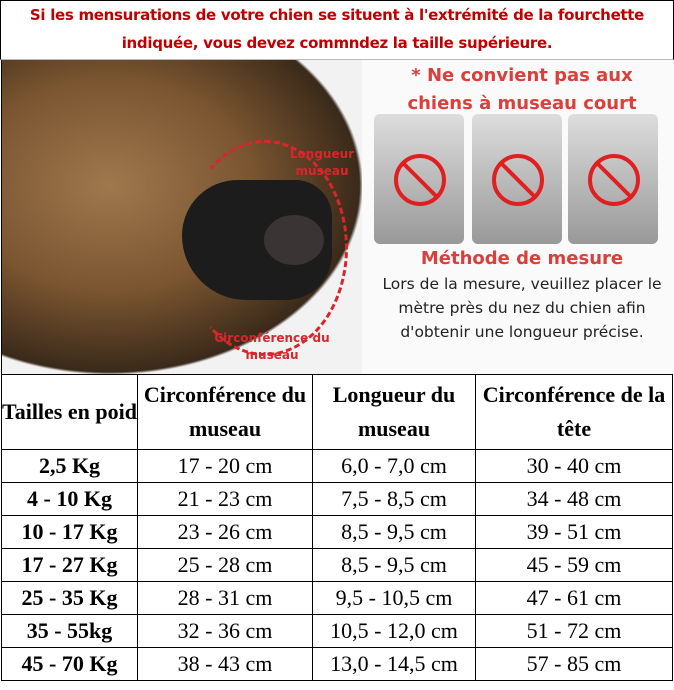 The width and height of the screenshot is (674, 690). I want to click on table-cell: 38 - 43 cm, so click(225, 664).